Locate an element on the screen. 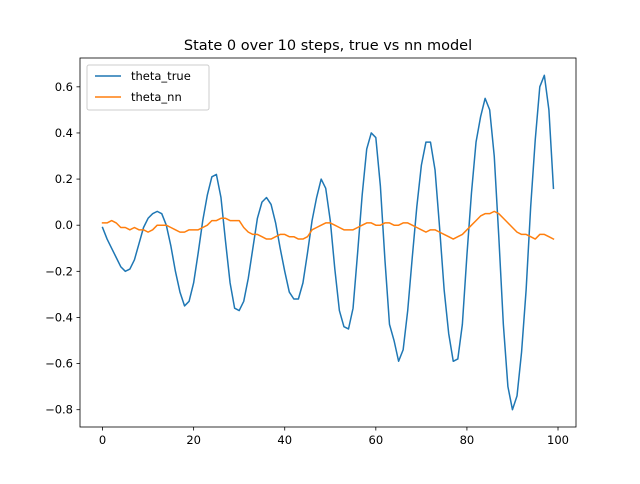  x-tick-label: 0 is located at coordinates (102, 440).